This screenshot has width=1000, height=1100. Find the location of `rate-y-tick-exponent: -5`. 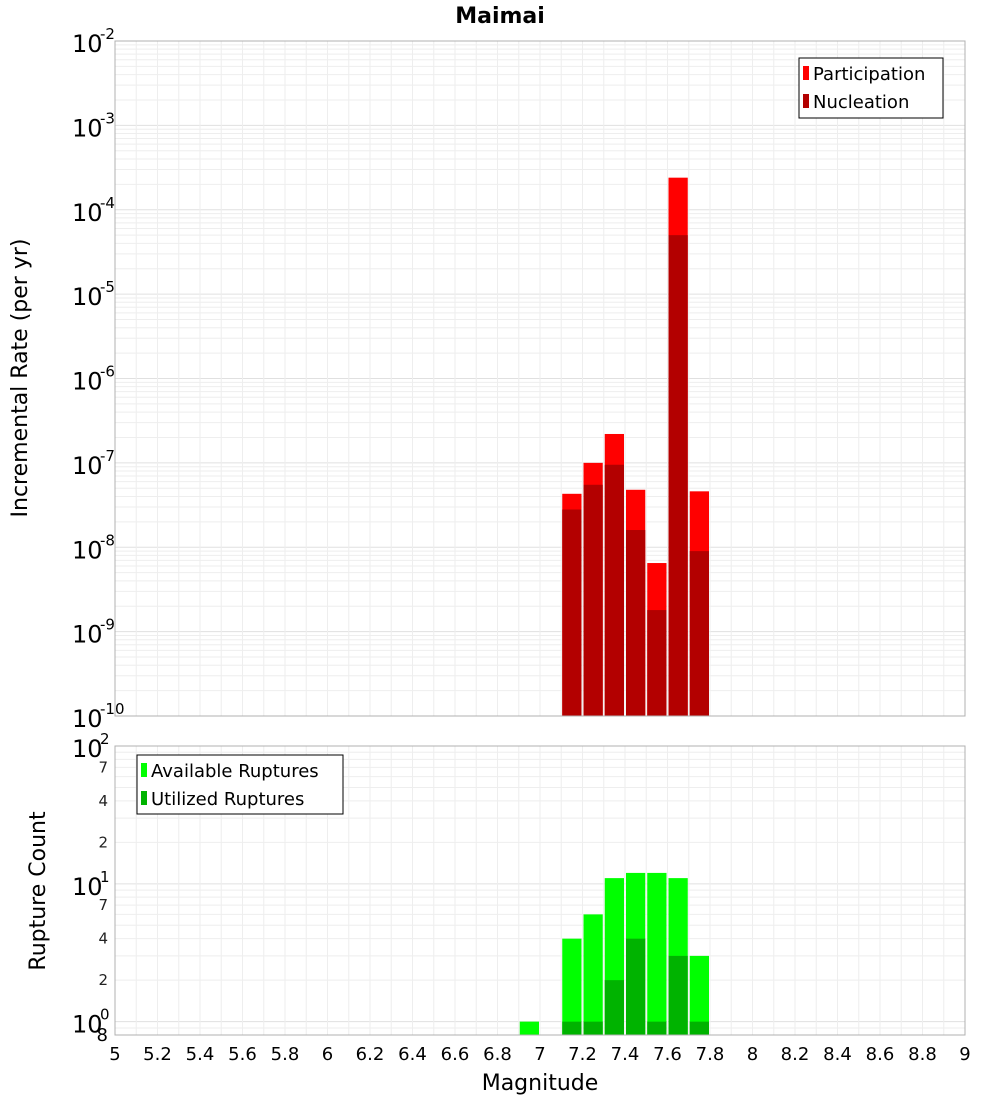

rate-y-tick-exponent: -5 is located at coordinates (107, 287).